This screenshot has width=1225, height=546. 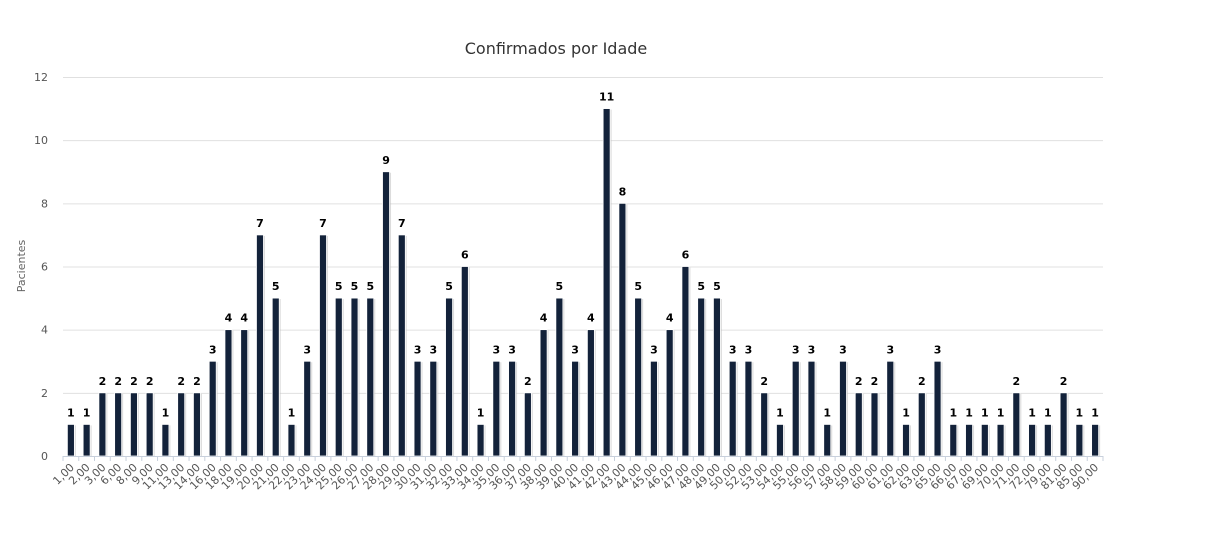 I want to click on y-axis-ticks: 0 2 4 6 8 10 12, so click(x=41, y=267).